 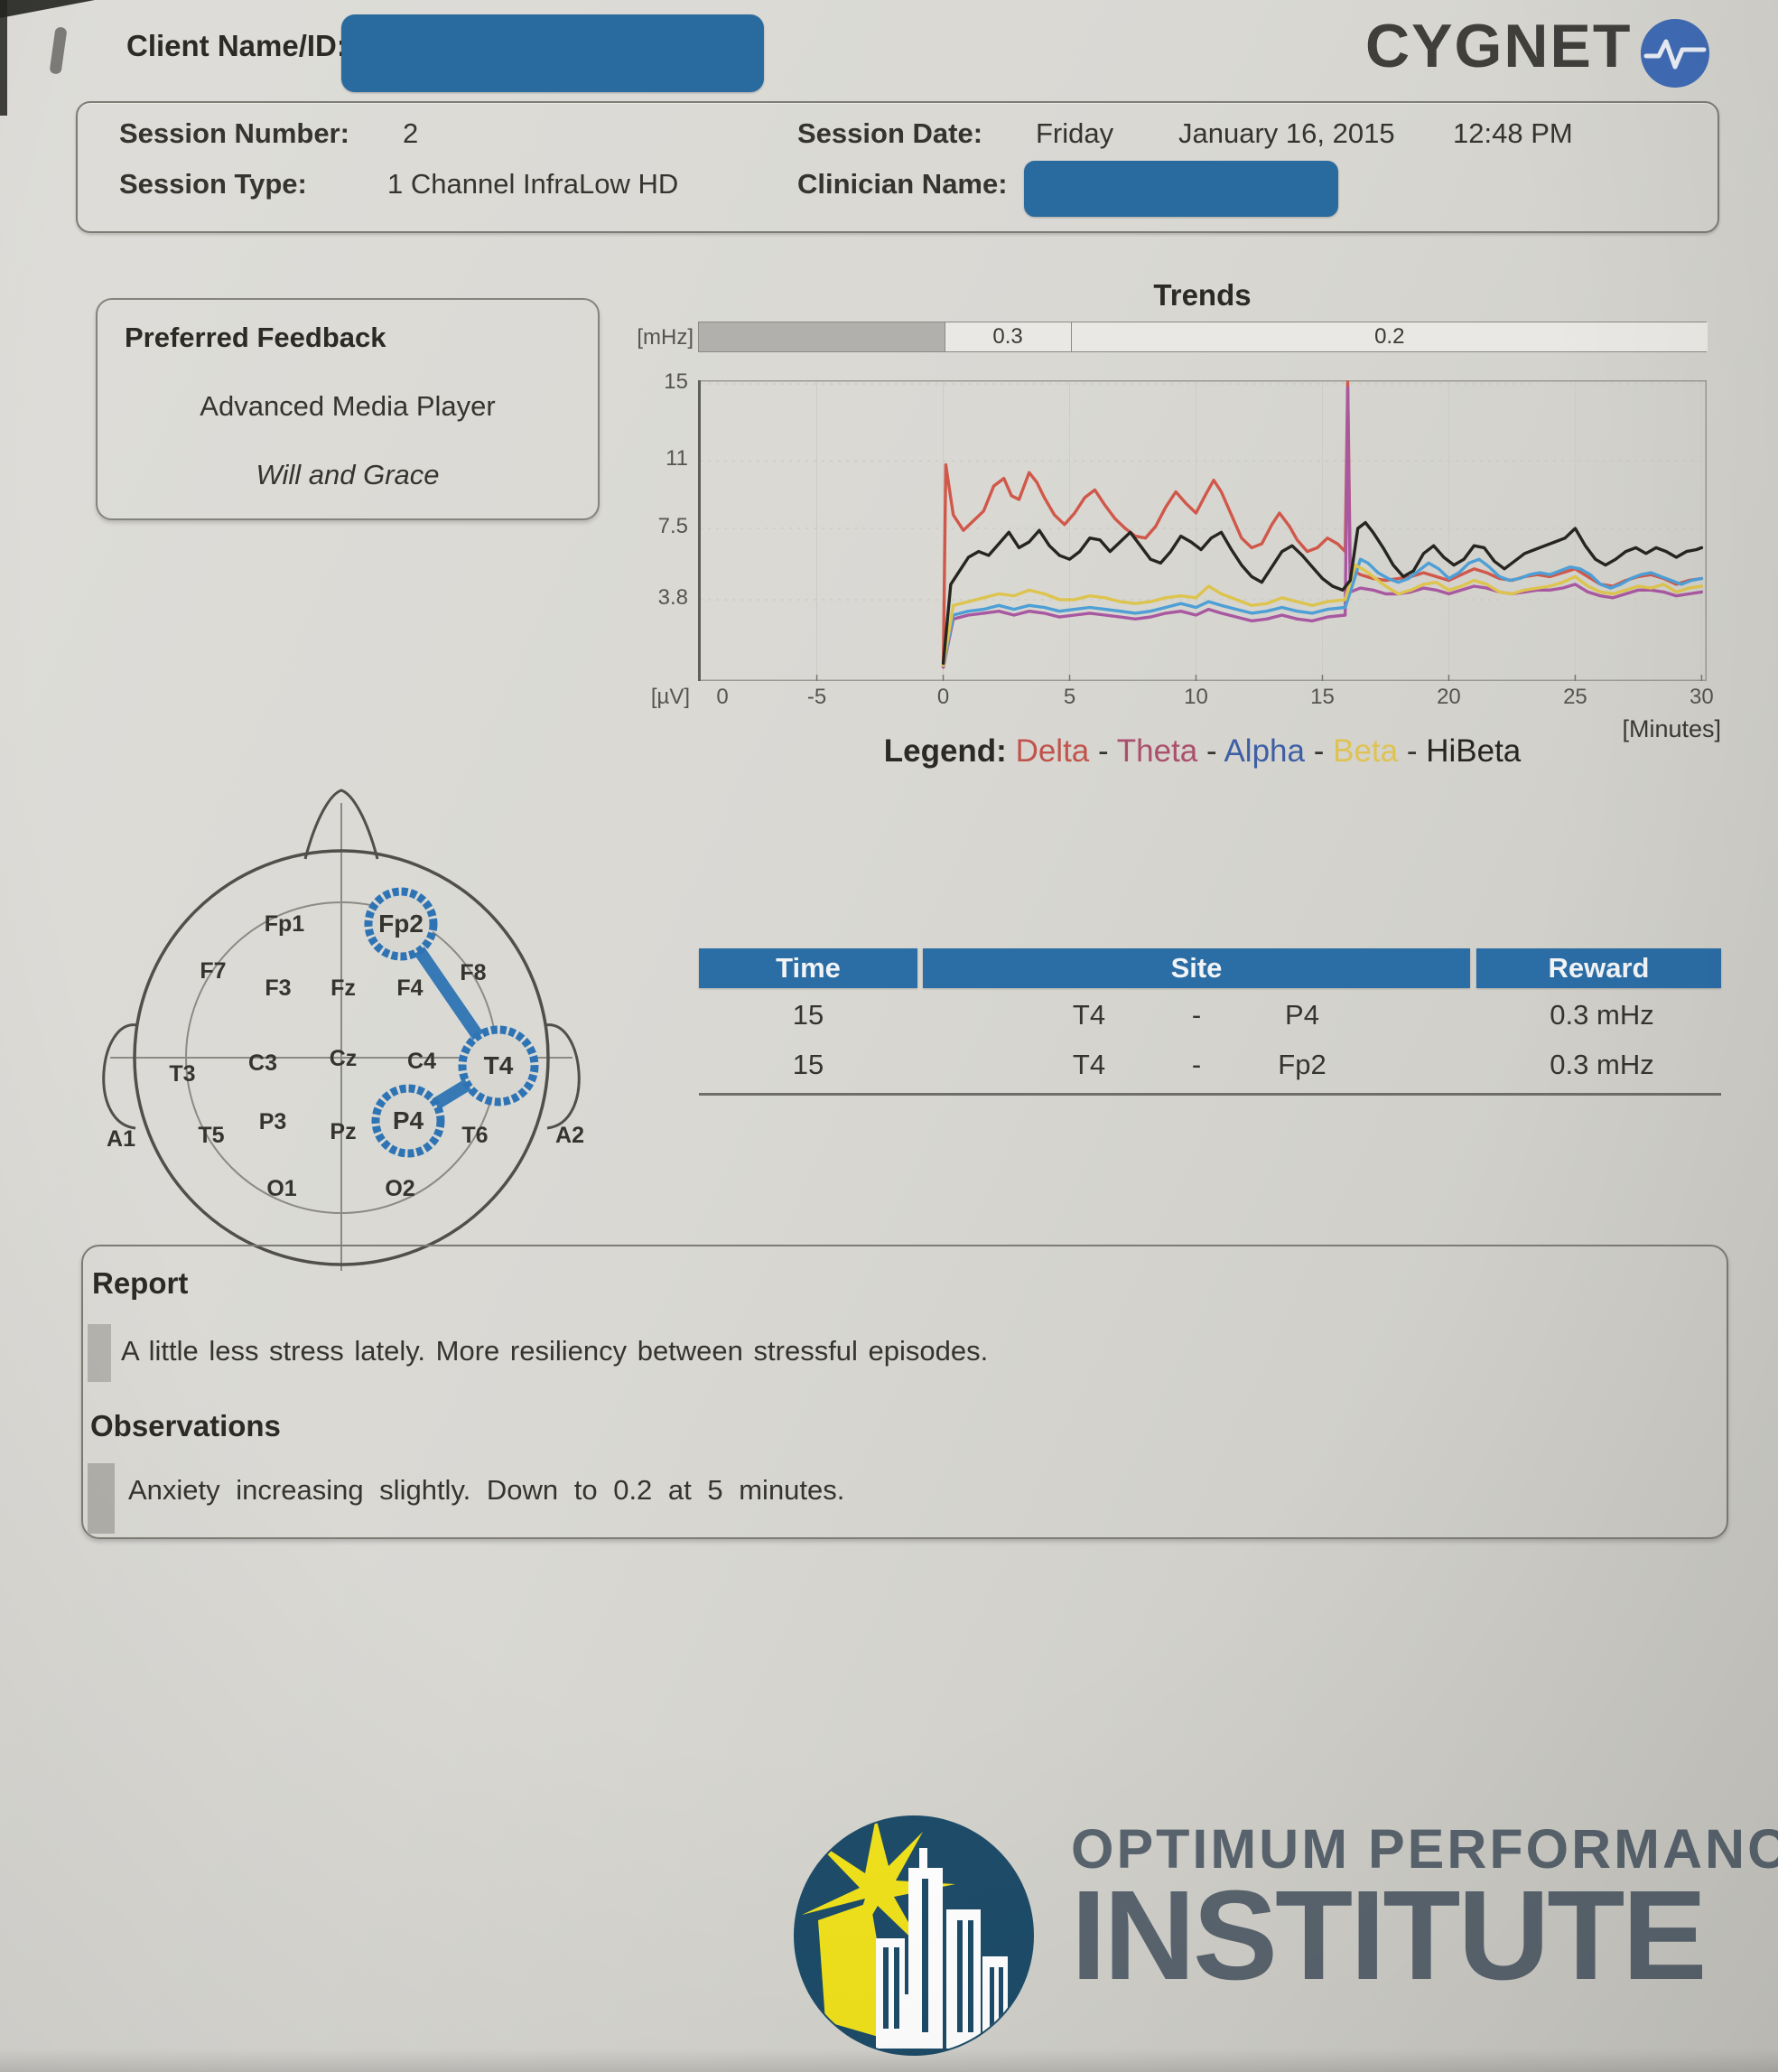 What do you see at coordinates (474, 1136) in the screenshot?
I see `electrode-label-t6: T6` at bounding box center [474, 1136].